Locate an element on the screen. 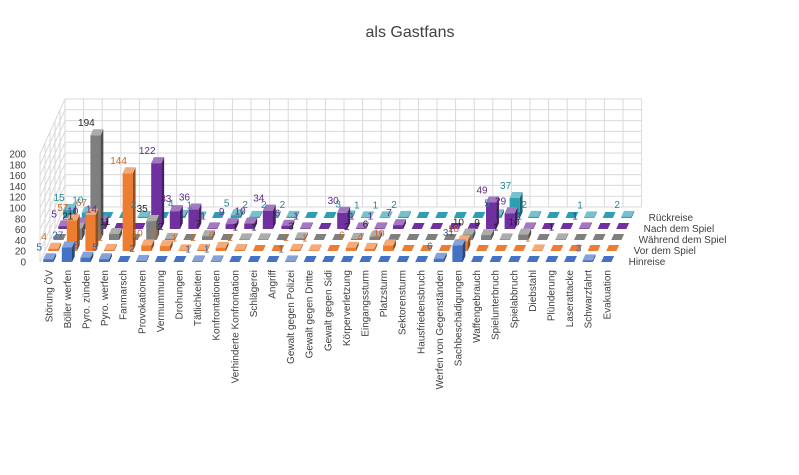  data-label: 67 is located at coordinates (82, 203).